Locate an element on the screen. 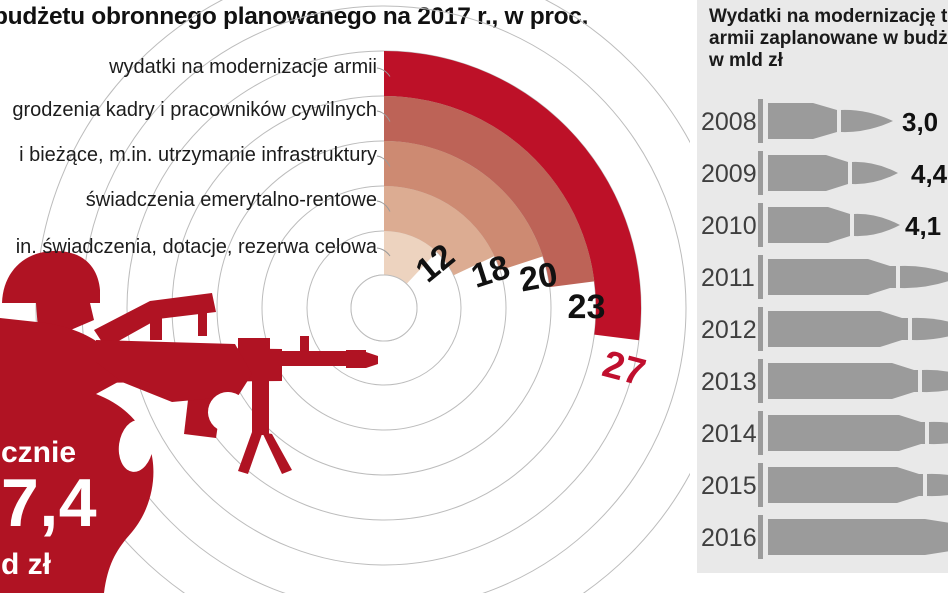 Image resolution: width=948 pixels, height=593 pixels. bullet-row-2016: 2016 is located at coordinates (822, 537).